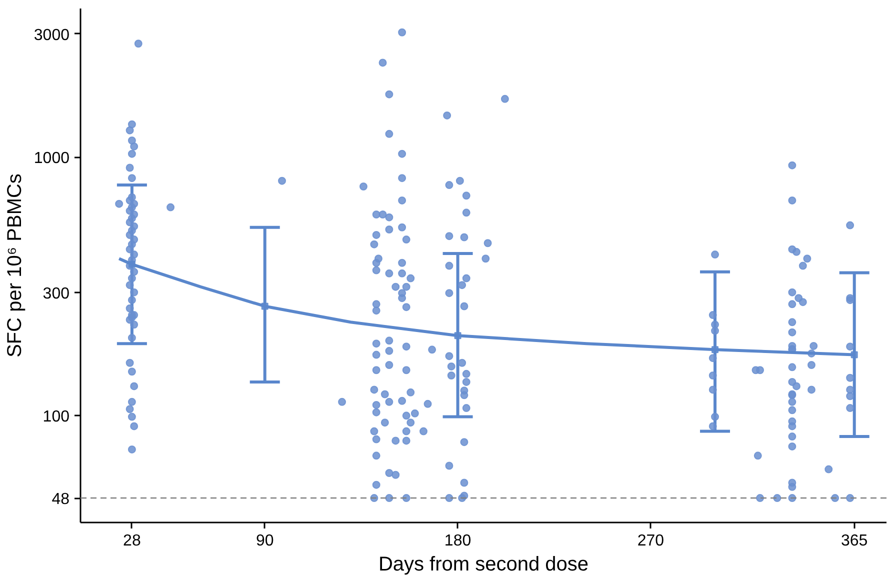 The height and width of the screenshot is (578, 894). What do you see at coordinates (15, 266) in the screenshot?
I see `y-axis-title: SFC per 10⁶ PBMCs` at bounding box center [15, 266].